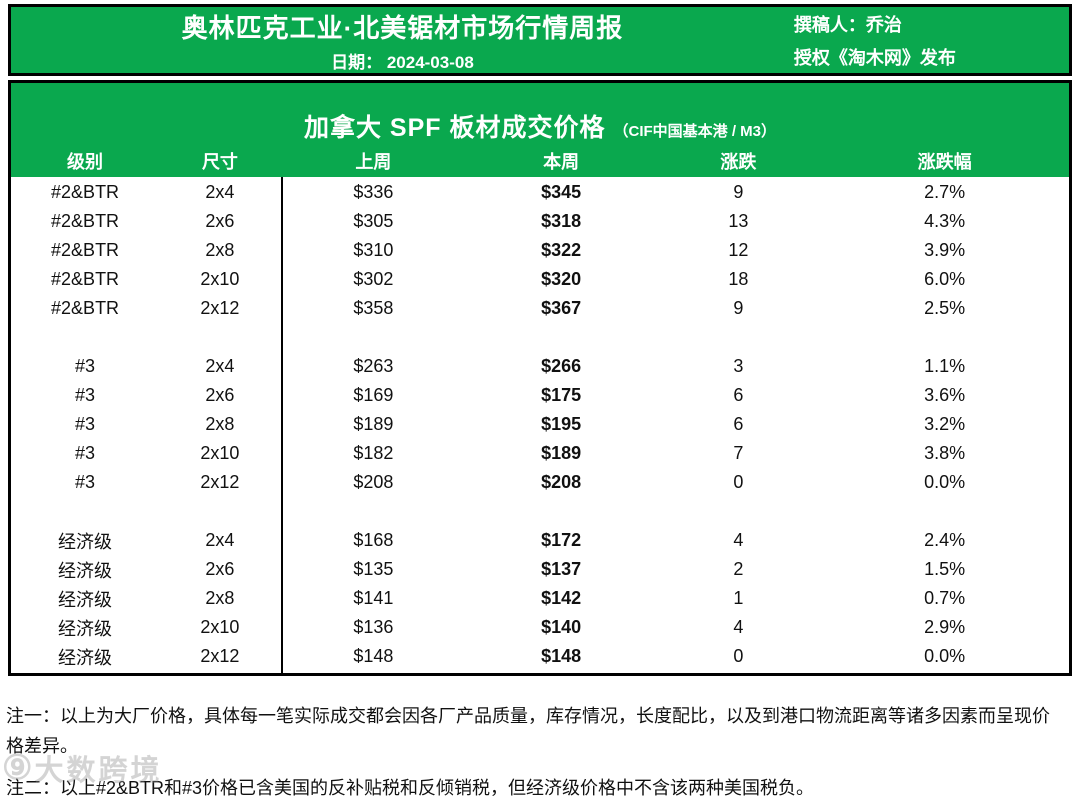 The width and height of the screenshot is (1080, 804). Describe the element at coordinates (540, 627) in the screenshot. I see `table-row: 经济级 2x10 $136 $140 4 2.9%` at that location.